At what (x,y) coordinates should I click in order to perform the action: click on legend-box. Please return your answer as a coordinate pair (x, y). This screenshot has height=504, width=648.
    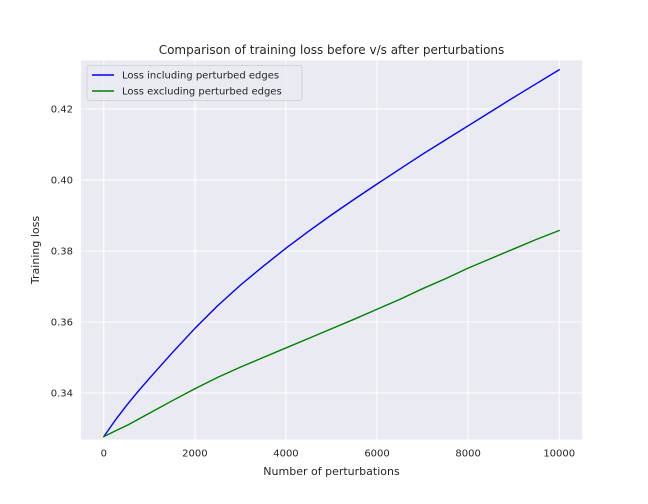
    Looking at the image, I should click on (194, 83).